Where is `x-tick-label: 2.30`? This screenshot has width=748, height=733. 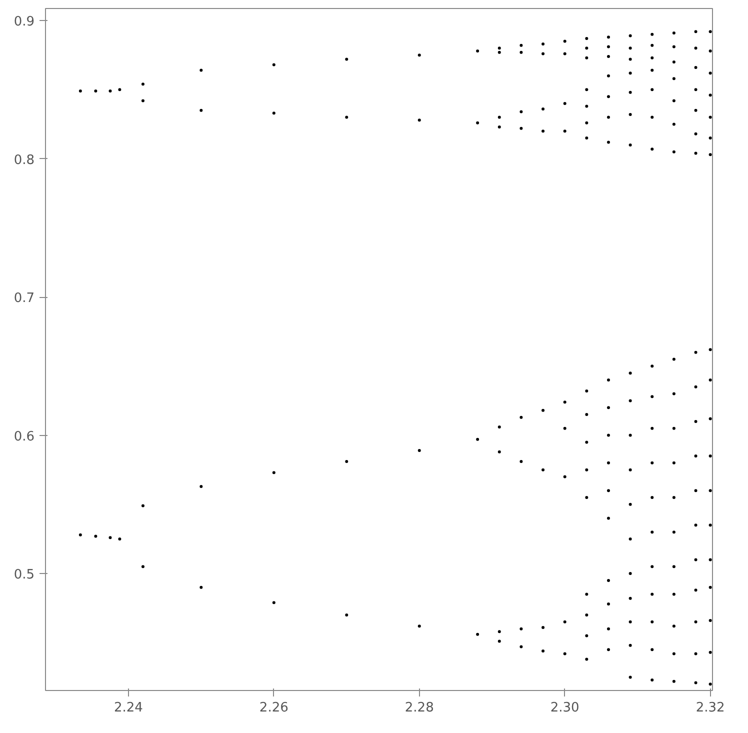
x-tick-label: 2.30 is located at coordinates (565, 708).